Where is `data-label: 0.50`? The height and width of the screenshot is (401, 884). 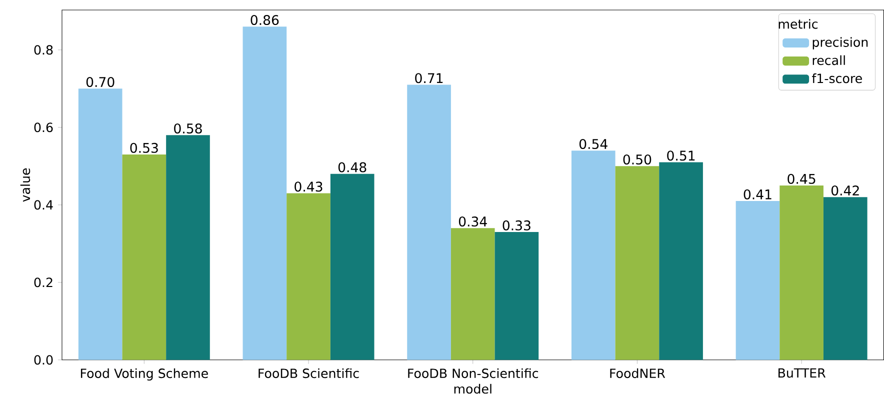
data-label: 0.50 is located at coordinates (637, 159).